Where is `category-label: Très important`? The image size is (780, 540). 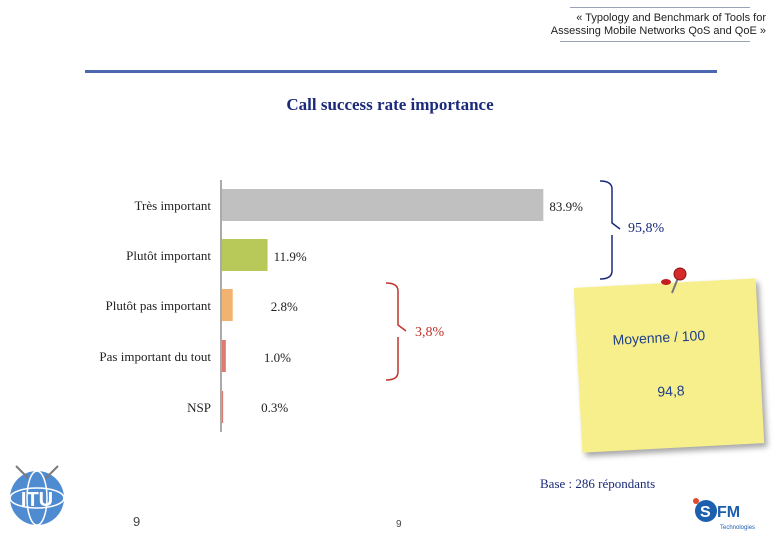 category-label: Très important is located at coordinates (173, 205).